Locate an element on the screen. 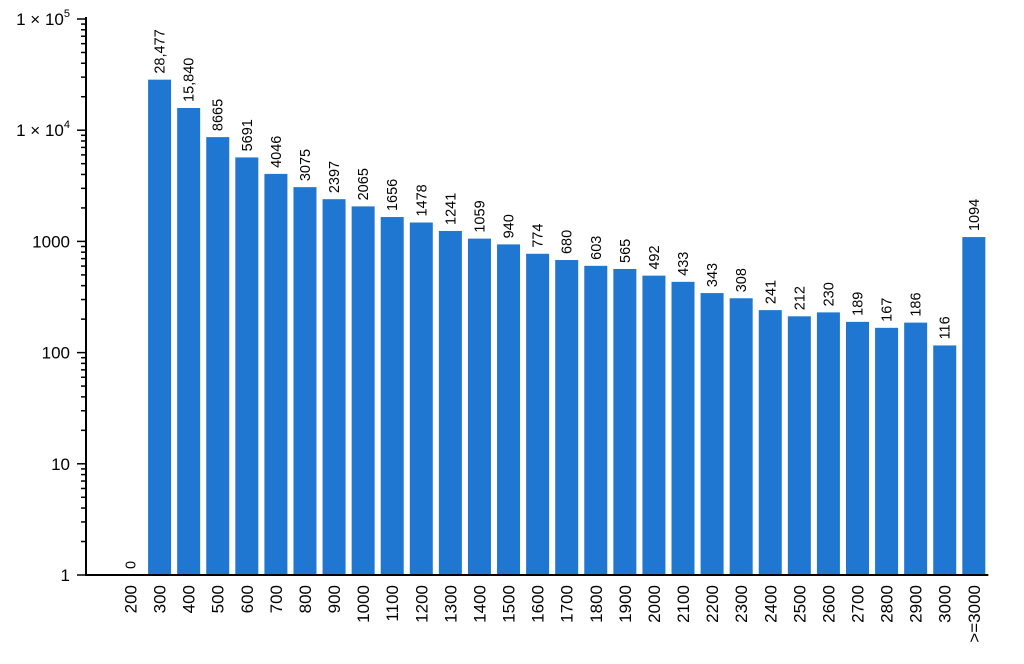 The image size is (1024, 664). x-tick-label: 1400 is located at coordinates (479, 604).